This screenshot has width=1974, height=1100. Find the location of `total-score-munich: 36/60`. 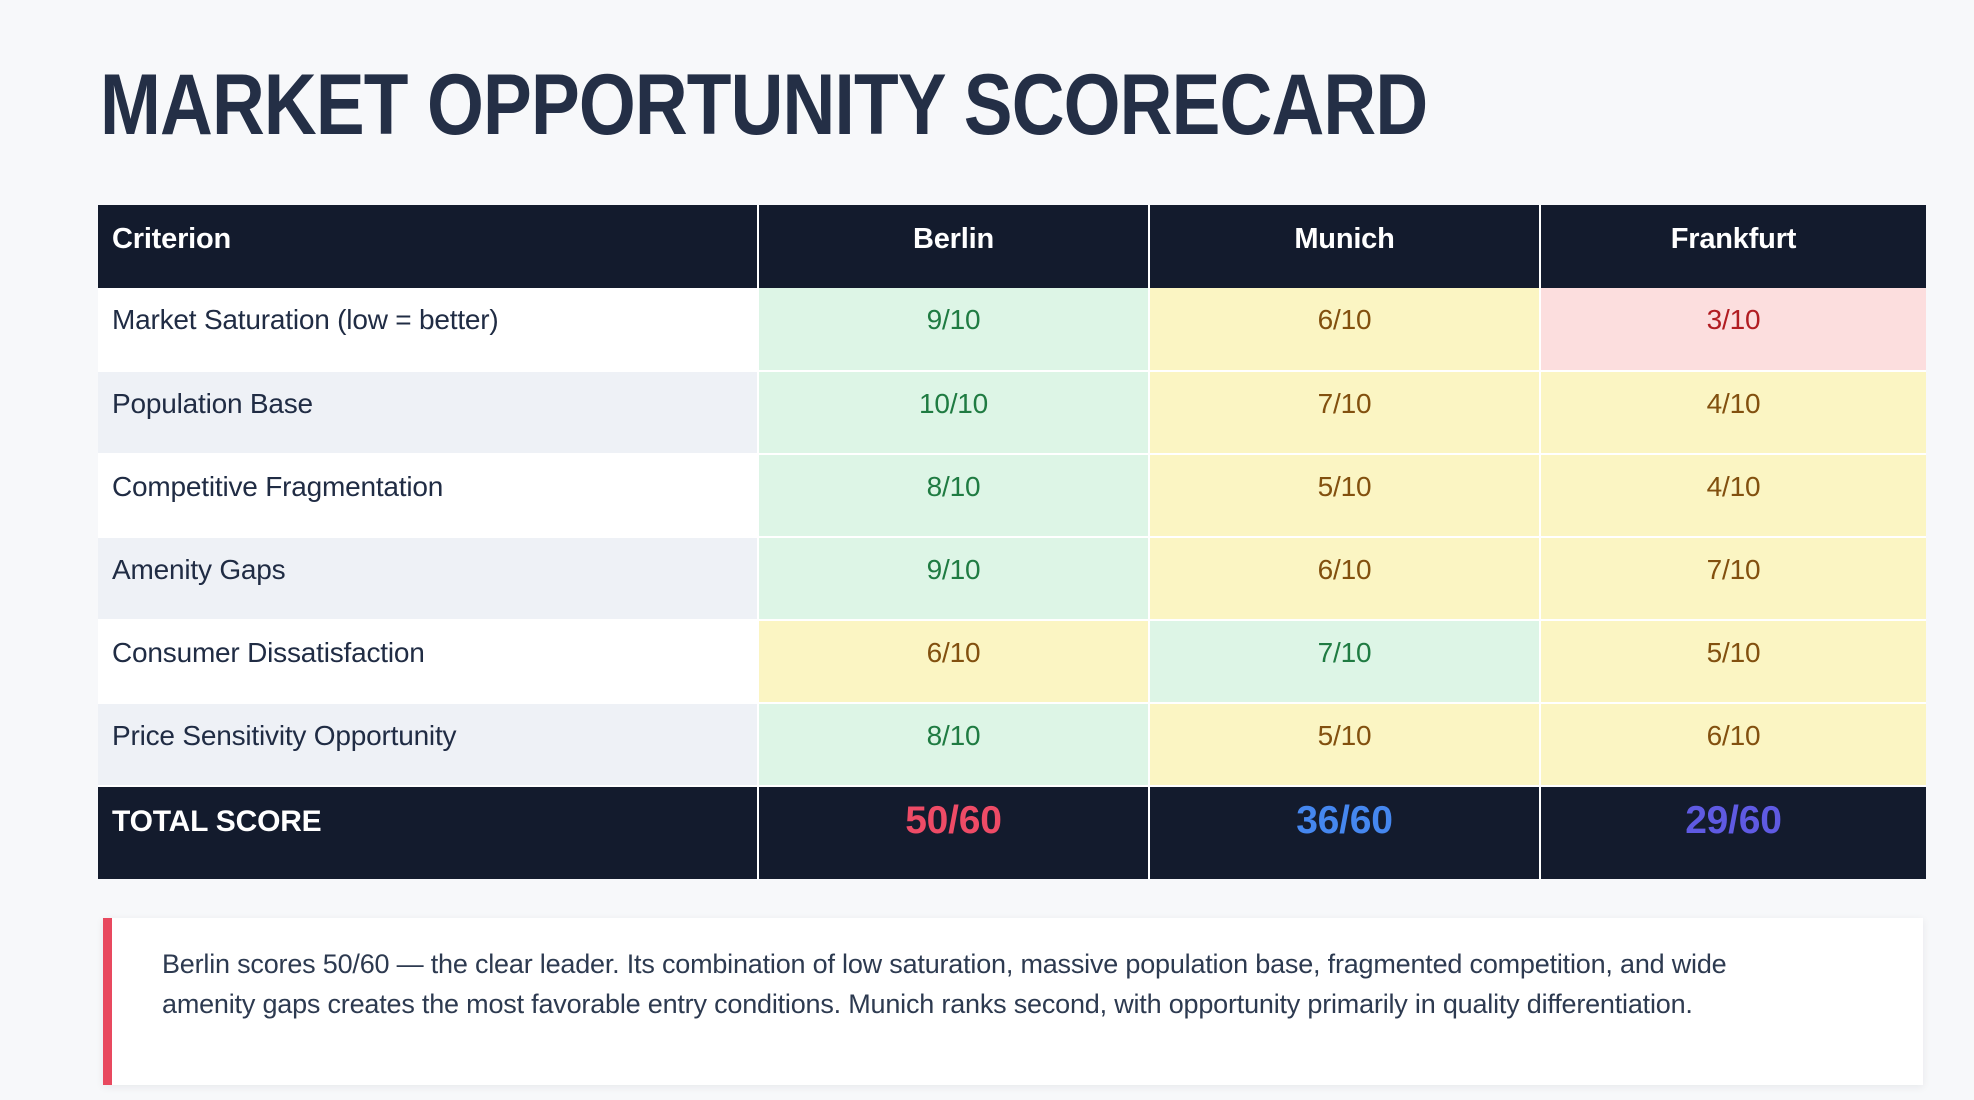

total-score-munich: 36/60 is located at coordinates (1345, 832).